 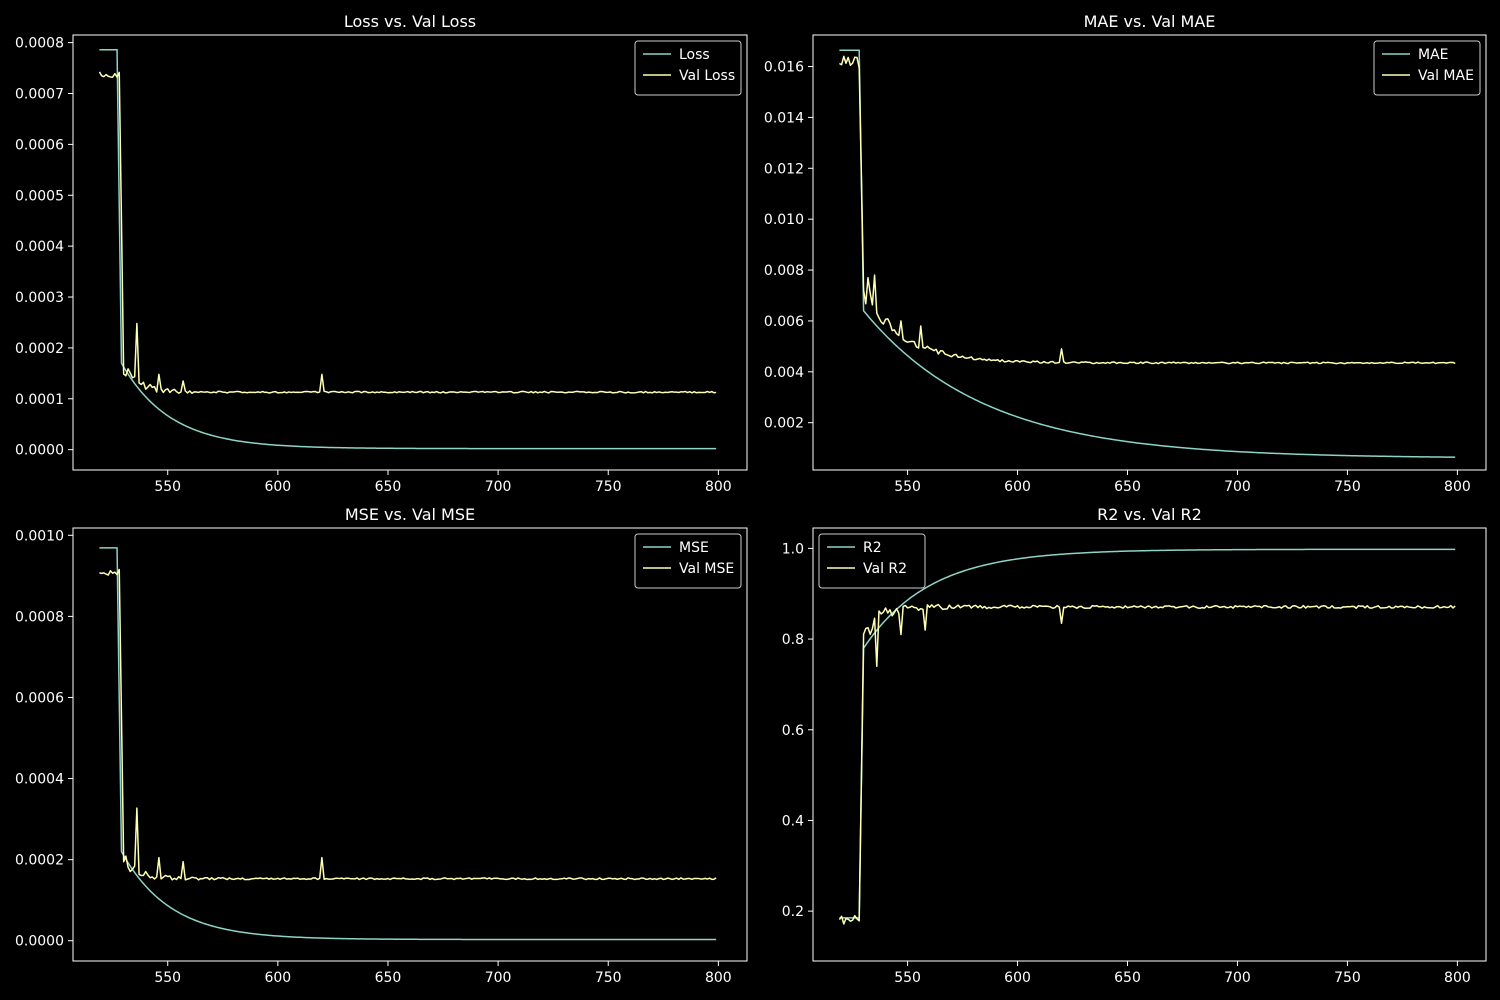 What do you see at coordinates (793, 912) in the screenshot?
I see `y-tick-label: 0.2` at bounding box center [793, 912].